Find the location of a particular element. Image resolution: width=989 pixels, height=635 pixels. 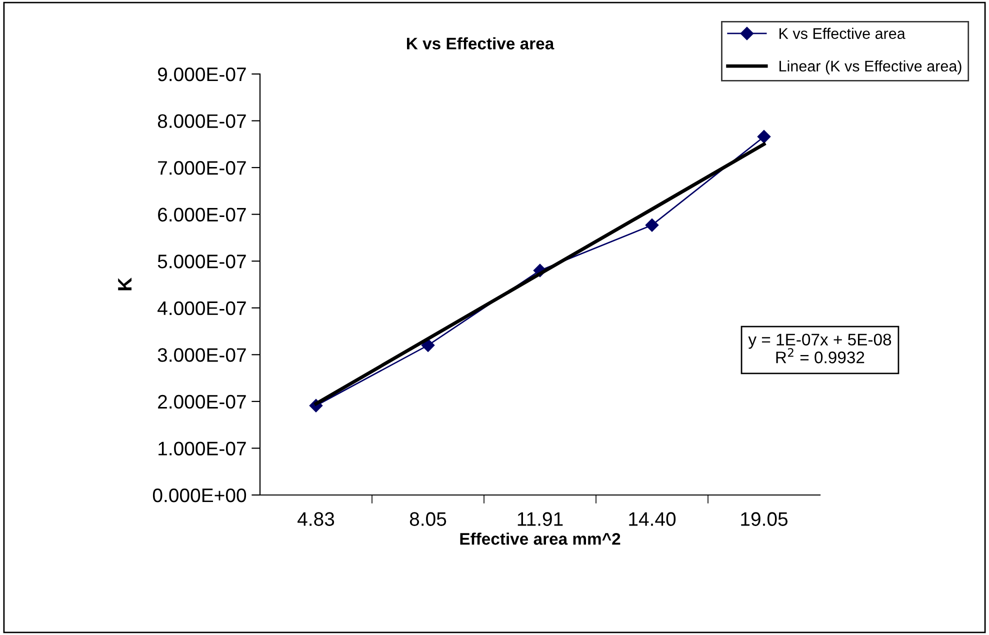

y-tick-label: 2.000E-07 is located at coordinates (202, 401).